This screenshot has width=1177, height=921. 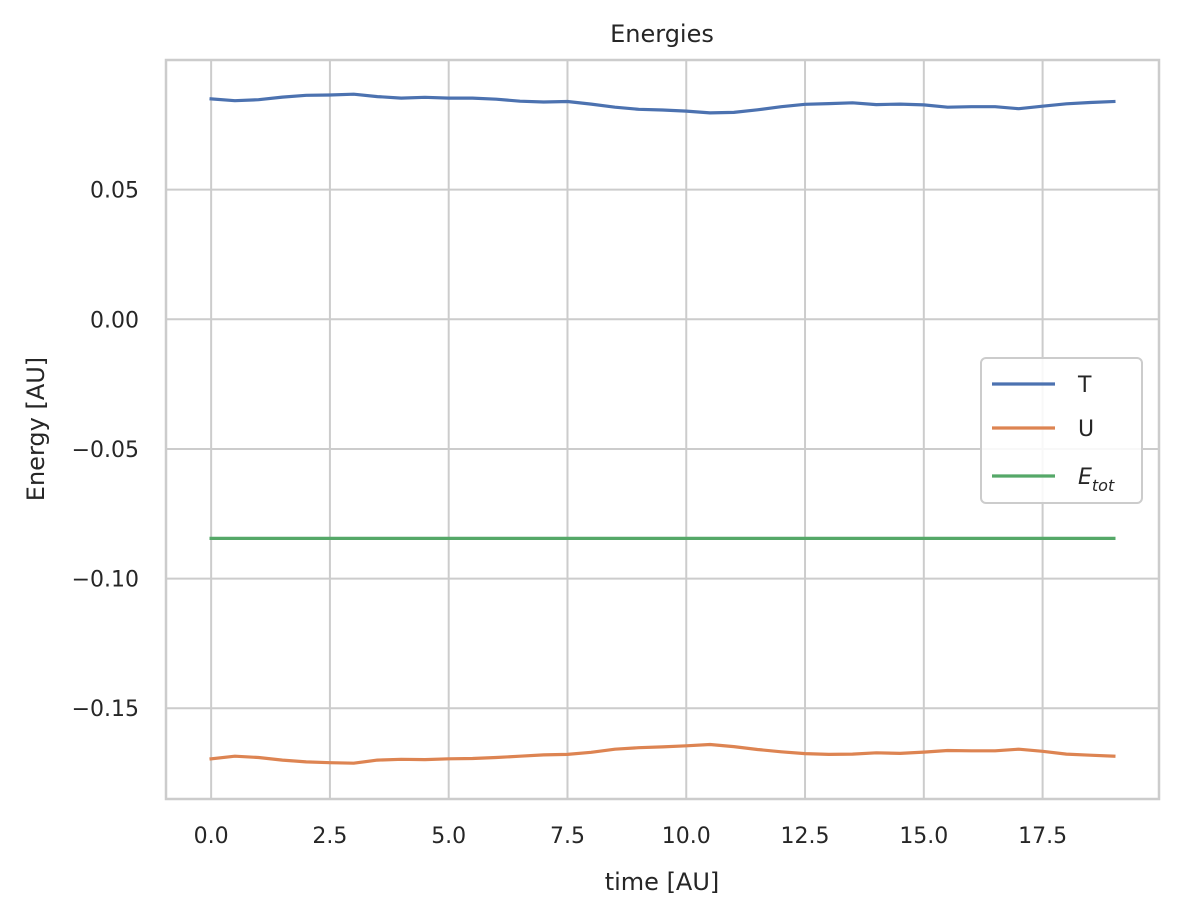 I want to click on legend-label: T, so click(x=1084, y=385).